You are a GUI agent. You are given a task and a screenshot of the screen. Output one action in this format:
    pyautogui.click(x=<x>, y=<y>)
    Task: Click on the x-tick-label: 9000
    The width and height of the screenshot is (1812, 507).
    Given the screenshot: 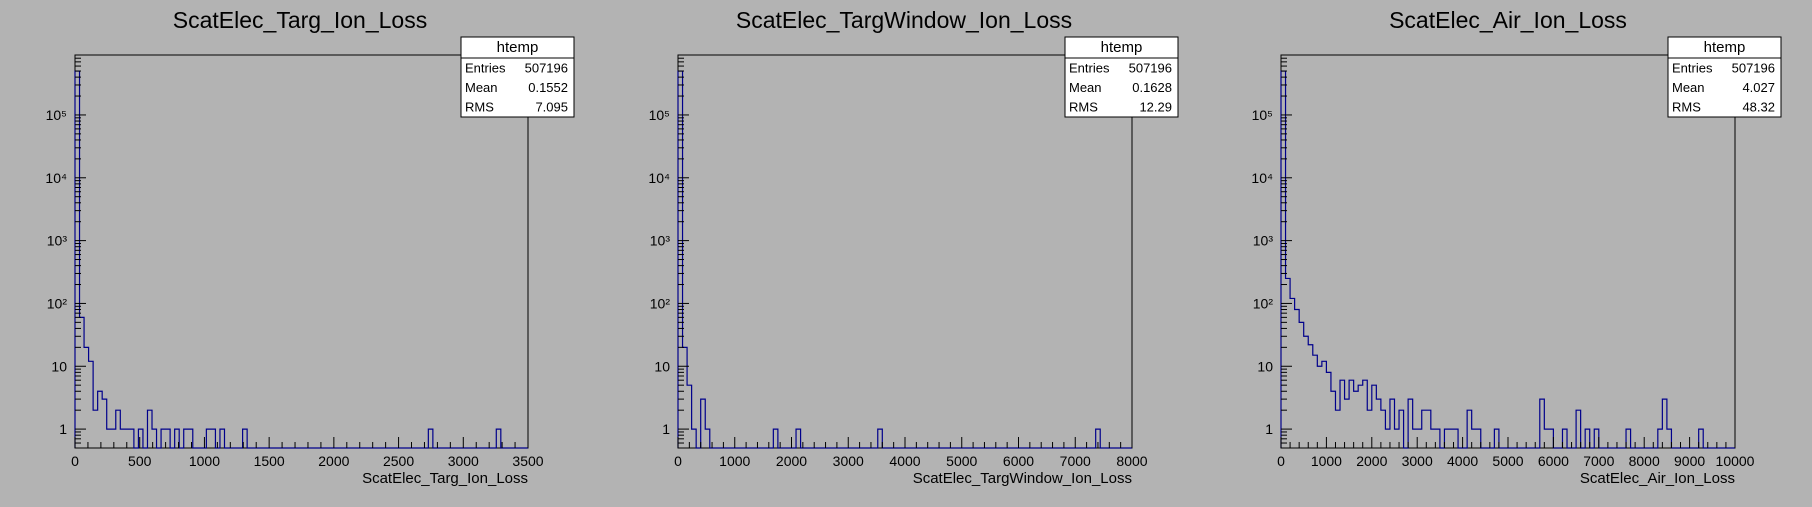 What is the action you would take?
    pyautogui.click(x=1689, y=461)
    